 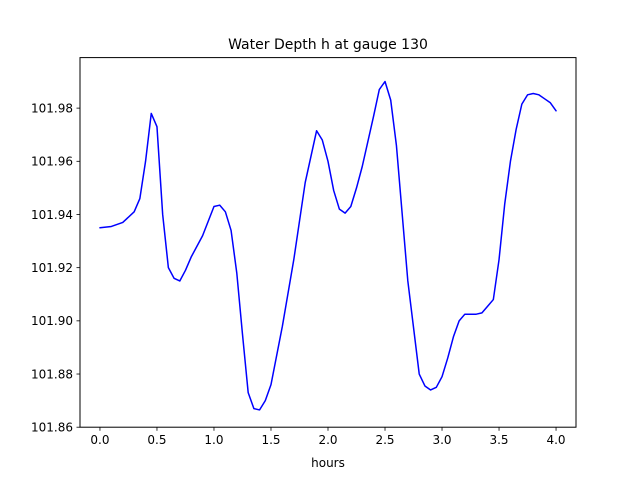 What do you see at coordinates (52, 268) in the screenshot?
I see `y-tick-label: 101.92` at bounding box center [52, 268].